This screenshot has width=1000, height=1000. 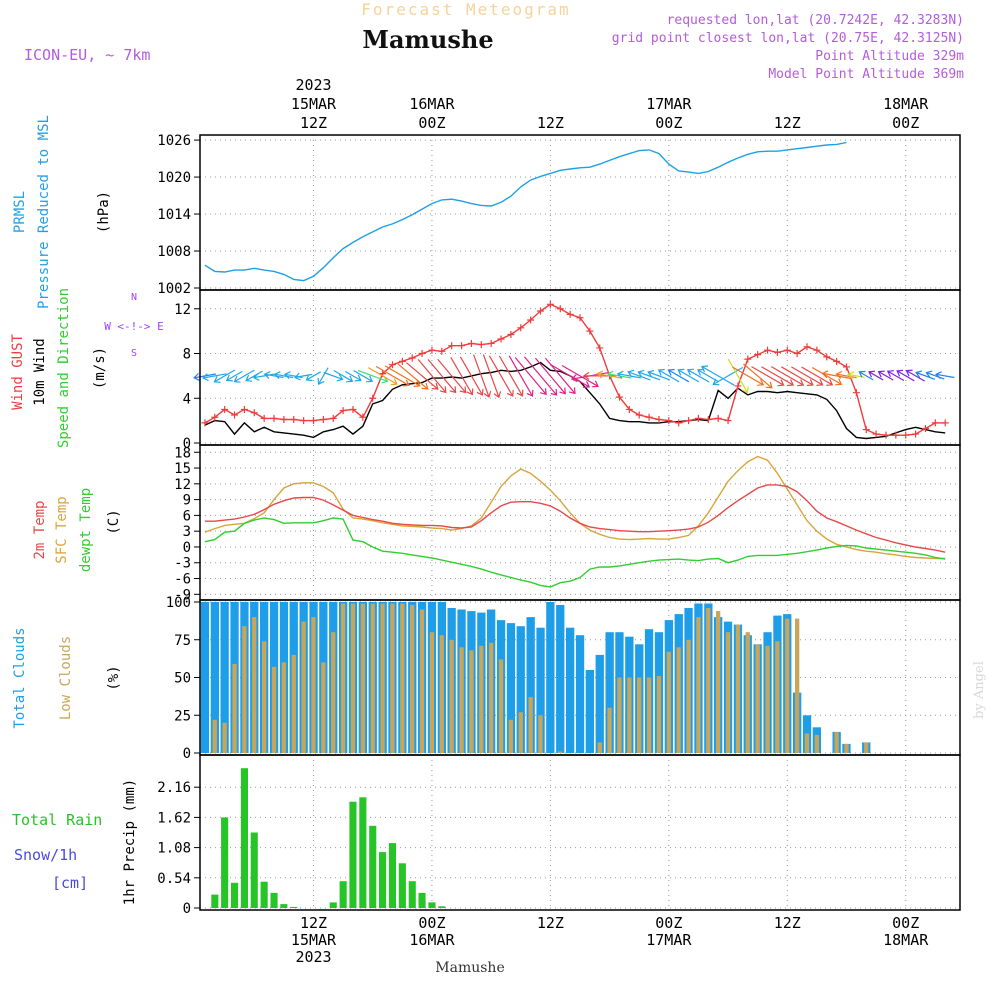 I want to click on y-tick-label: 1.08, so click(x=174, y=849).